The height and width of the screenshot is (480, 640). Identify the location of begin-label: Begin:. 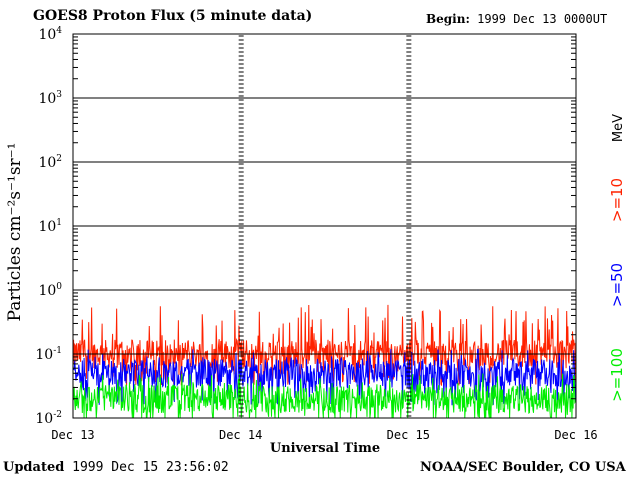
(448, 19).